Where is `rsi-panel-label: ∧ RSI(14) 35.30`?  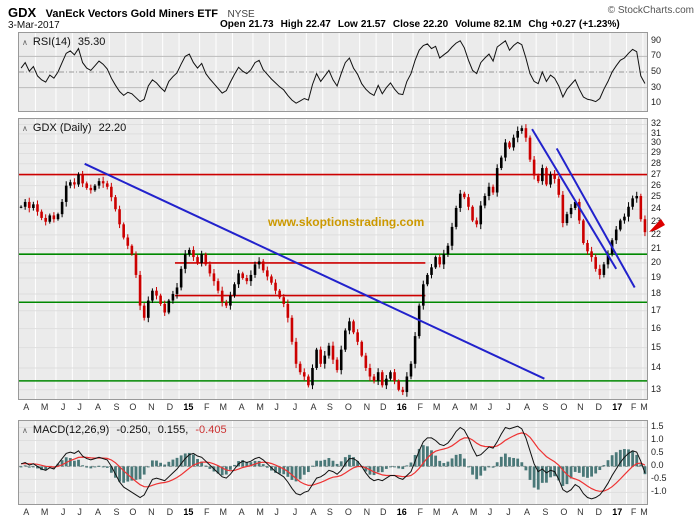 rsi-panel-label: ∧ RSI(14) 35.30 is located at coordinates (63, 42).